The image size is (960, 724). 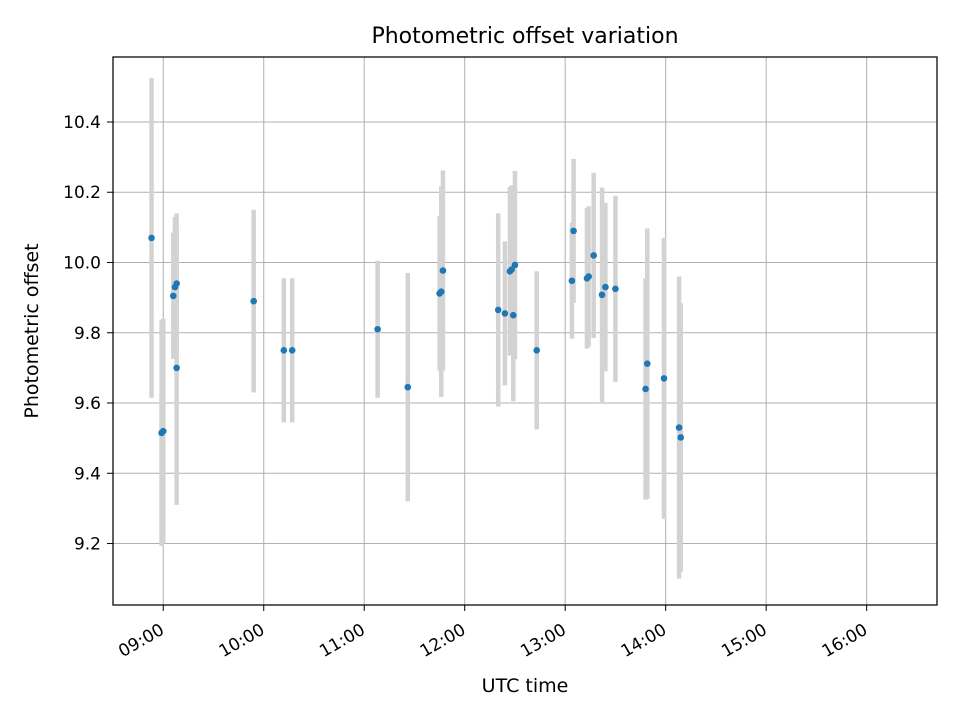 What do you see at coordinates (82, 264) in the screenshot?
I see `y-tick-label: 10.0` at bounding box center [82, 264].